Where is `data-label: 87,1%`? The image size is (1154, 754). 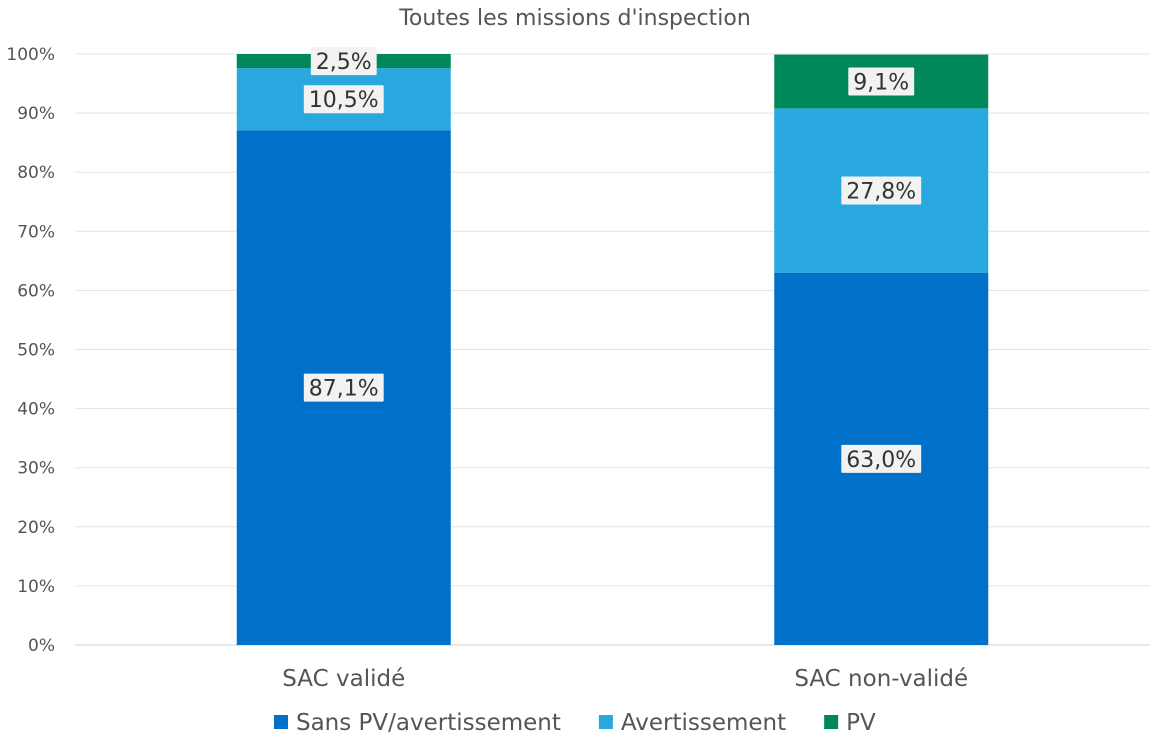 data-label: 87,1% is located at coordinates (343, 387).